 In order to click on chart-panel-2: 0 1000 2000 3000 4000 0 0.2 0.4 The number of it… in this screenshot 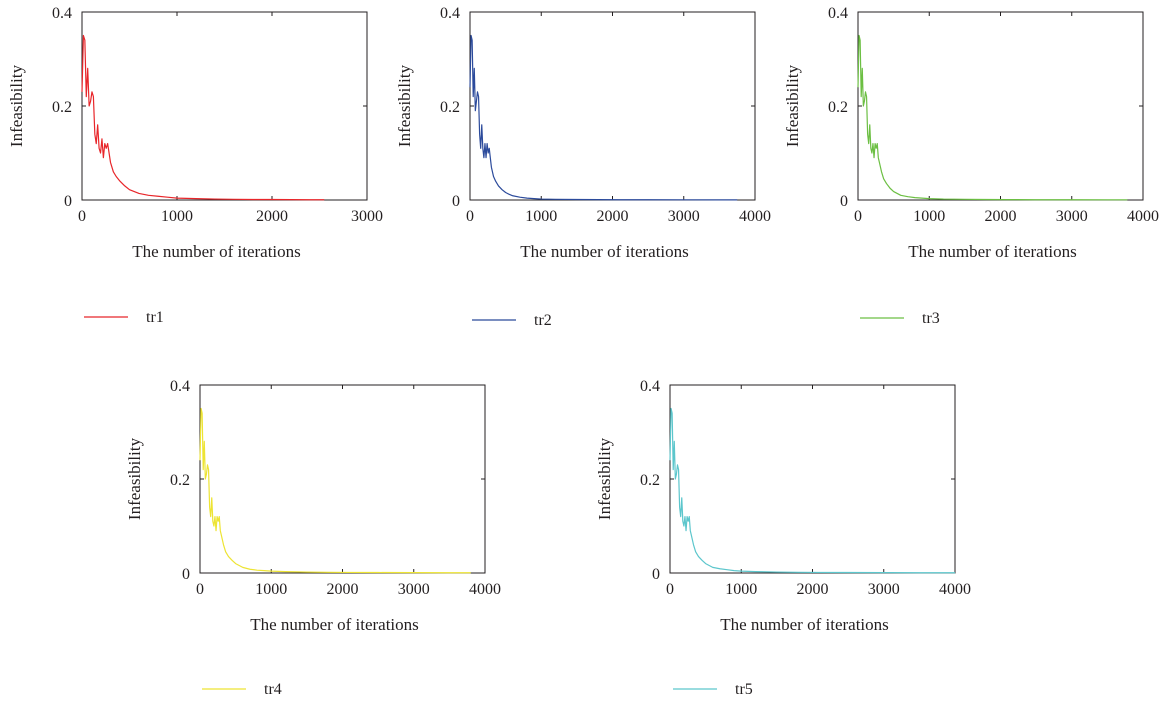, I will do `click(583, 167)`.